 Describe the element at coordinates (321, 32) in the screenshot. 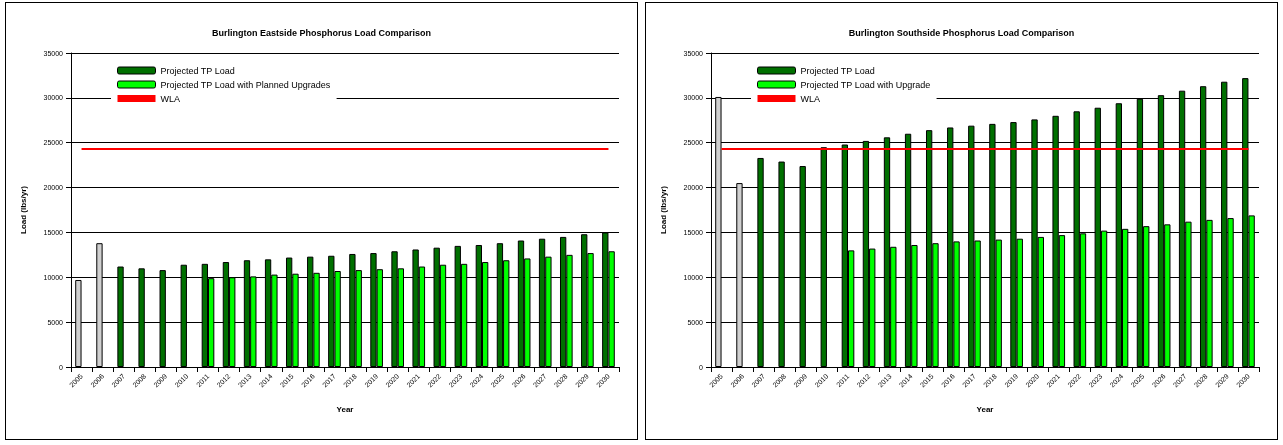

I see `chart-title: Burlington Eastside Phosphorus Load Comparison` at that location.